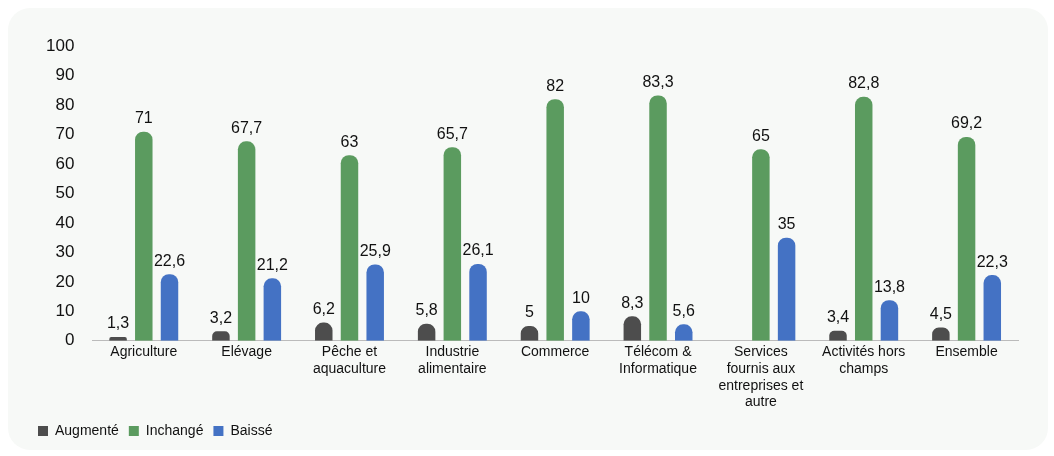 This screenshot has height=456, width=1054. What do you see at coordinates (658, 359) in the screenshot?
I see `x-tick-label: Télécom & Informatique` at bounding box center [658, 359].